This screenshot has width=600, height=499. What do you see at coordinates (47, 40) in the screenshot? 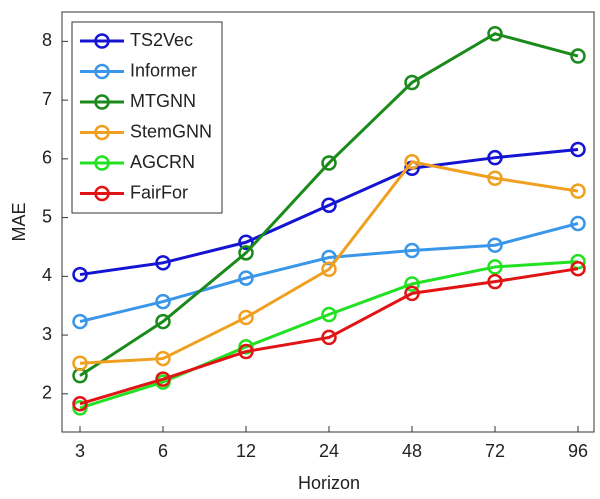
I see `y-tick-label: 8` at bounding box center [47, 40].